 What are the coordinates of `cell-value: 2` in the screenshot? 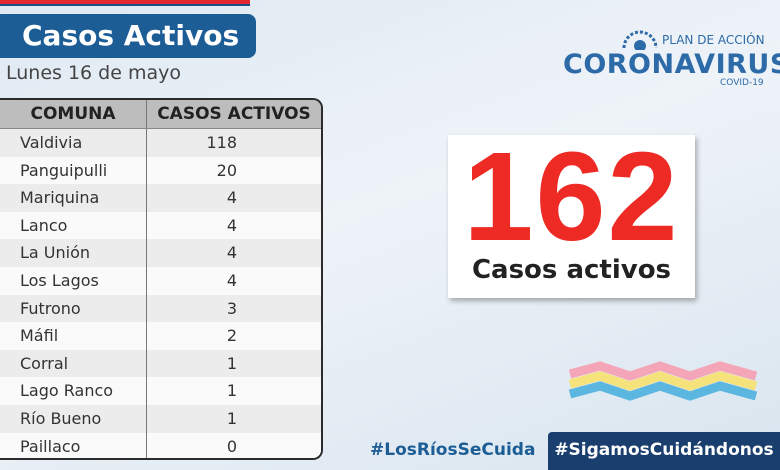 It's located at (231, 336).